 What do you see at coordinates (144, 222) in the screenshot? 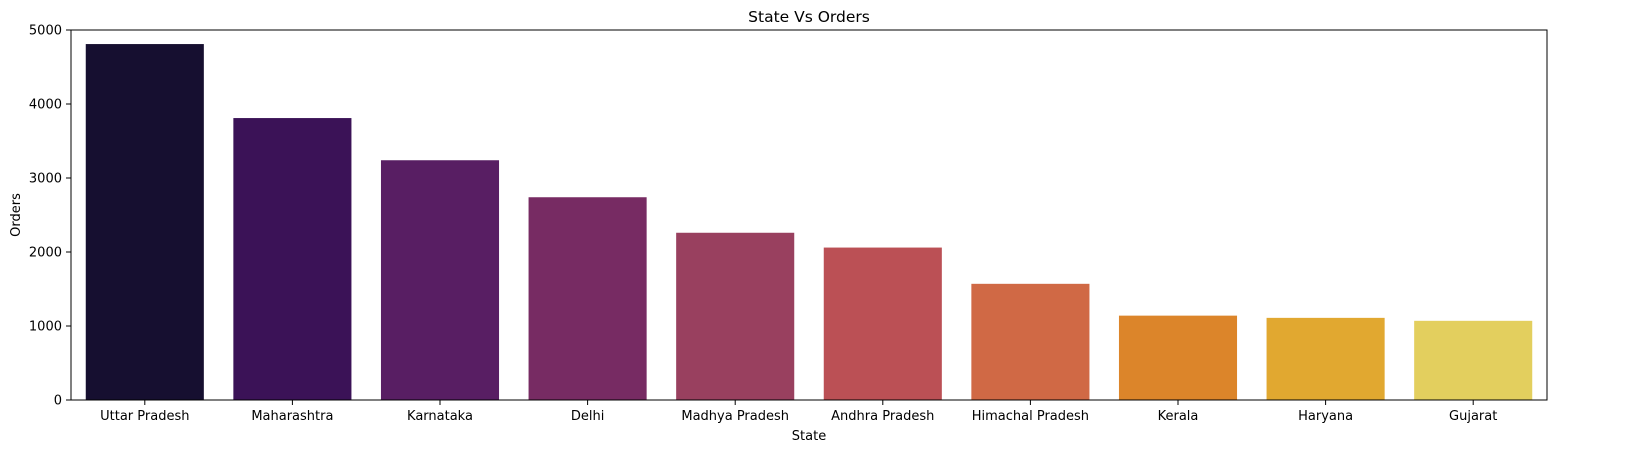
I see `bar-uttar-pradesh` at bounding box center [144, 222].